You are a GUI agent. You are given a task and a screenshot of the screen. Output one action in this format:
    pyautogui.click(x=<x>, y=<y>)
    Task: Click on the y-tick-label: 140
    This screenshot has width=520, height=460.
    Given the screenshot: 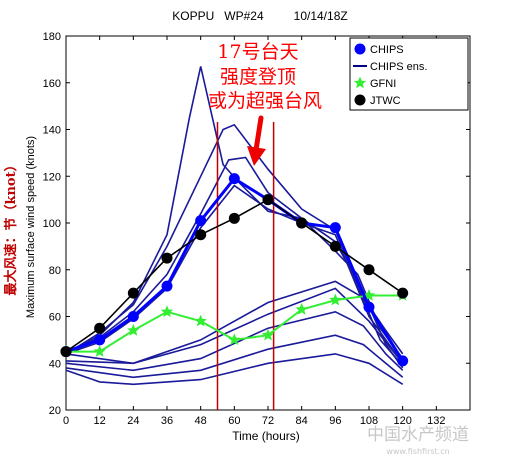 What is the action you would take?
    pyautogui.click(x=52, y=131)
    